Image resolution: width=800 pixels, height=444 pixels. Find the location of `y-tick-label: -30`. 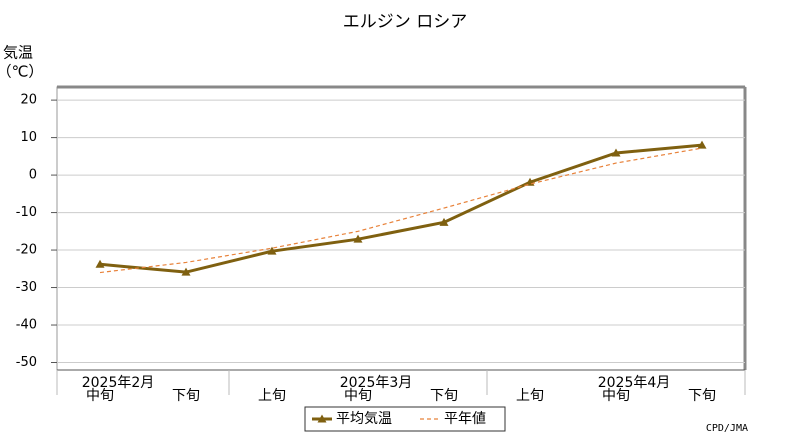

y-tick-label: -30 is located at coordinates (26, 287).